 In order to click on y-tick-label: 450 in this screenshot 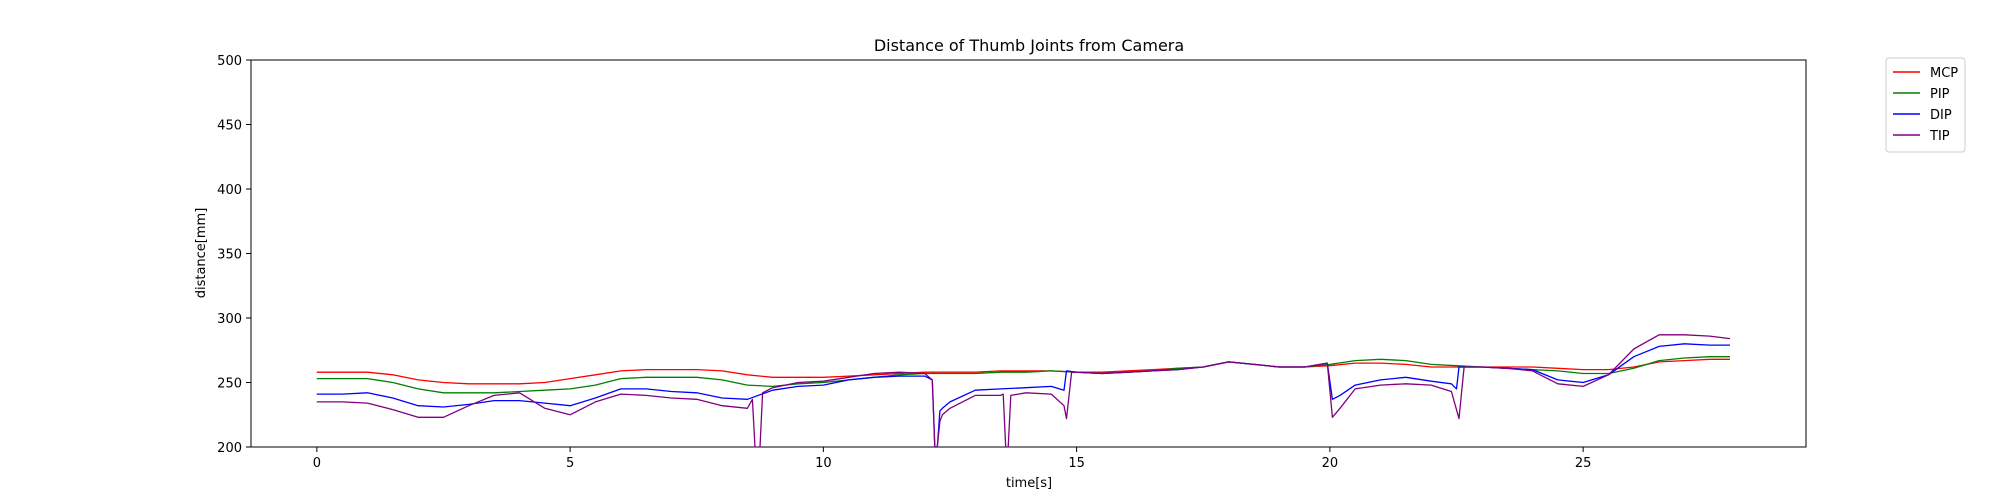, I will do `click(229, 126)`.